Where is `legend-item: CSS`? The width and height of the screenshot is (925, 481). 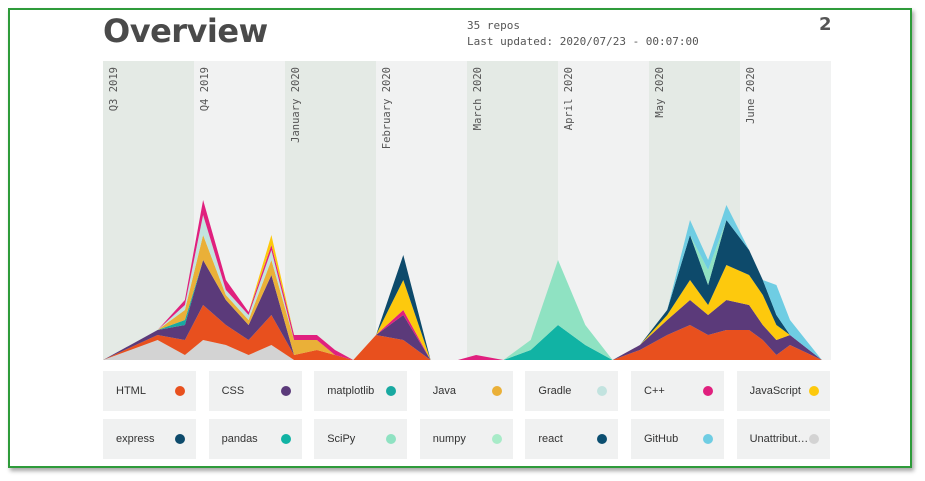
legend-item: CSS is located at coordinates (255, 391).